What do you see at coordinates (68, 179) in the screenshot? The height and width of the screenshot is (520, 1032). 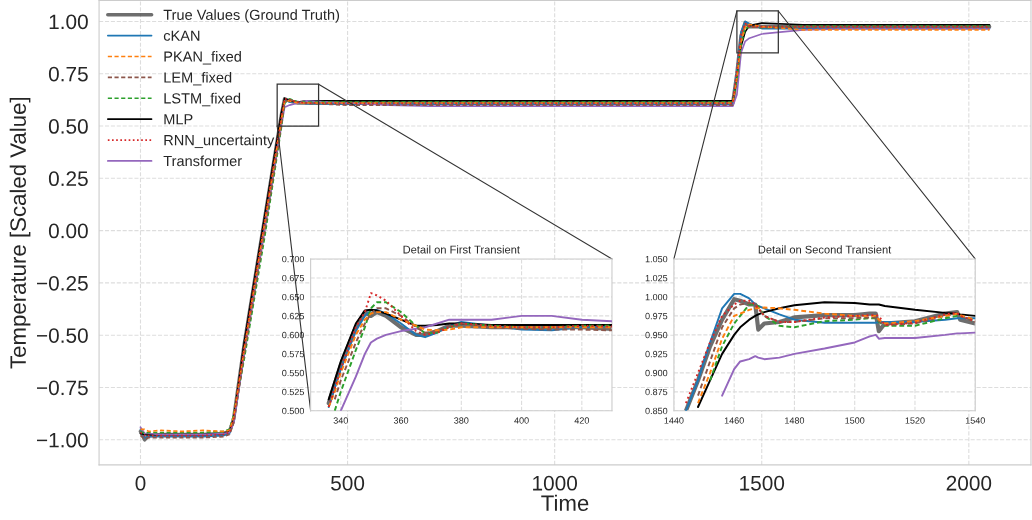 I see `y-tick-label: 0.25` at bounding box center [68, 179].